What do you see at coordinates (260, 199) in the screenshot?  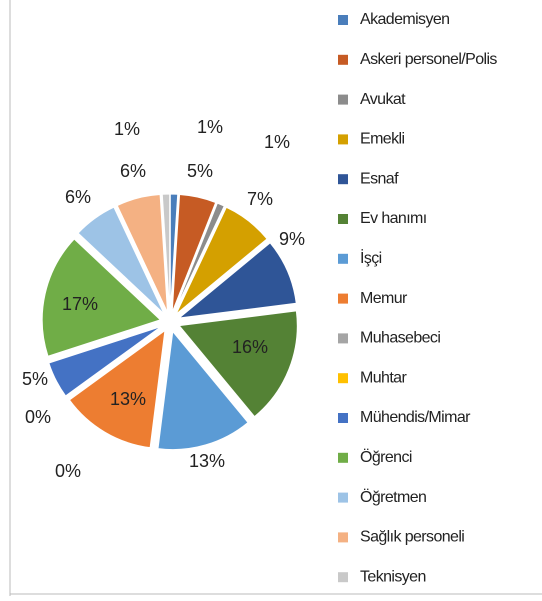 I see `data-label: 7%` at bounding box center [260, 199].